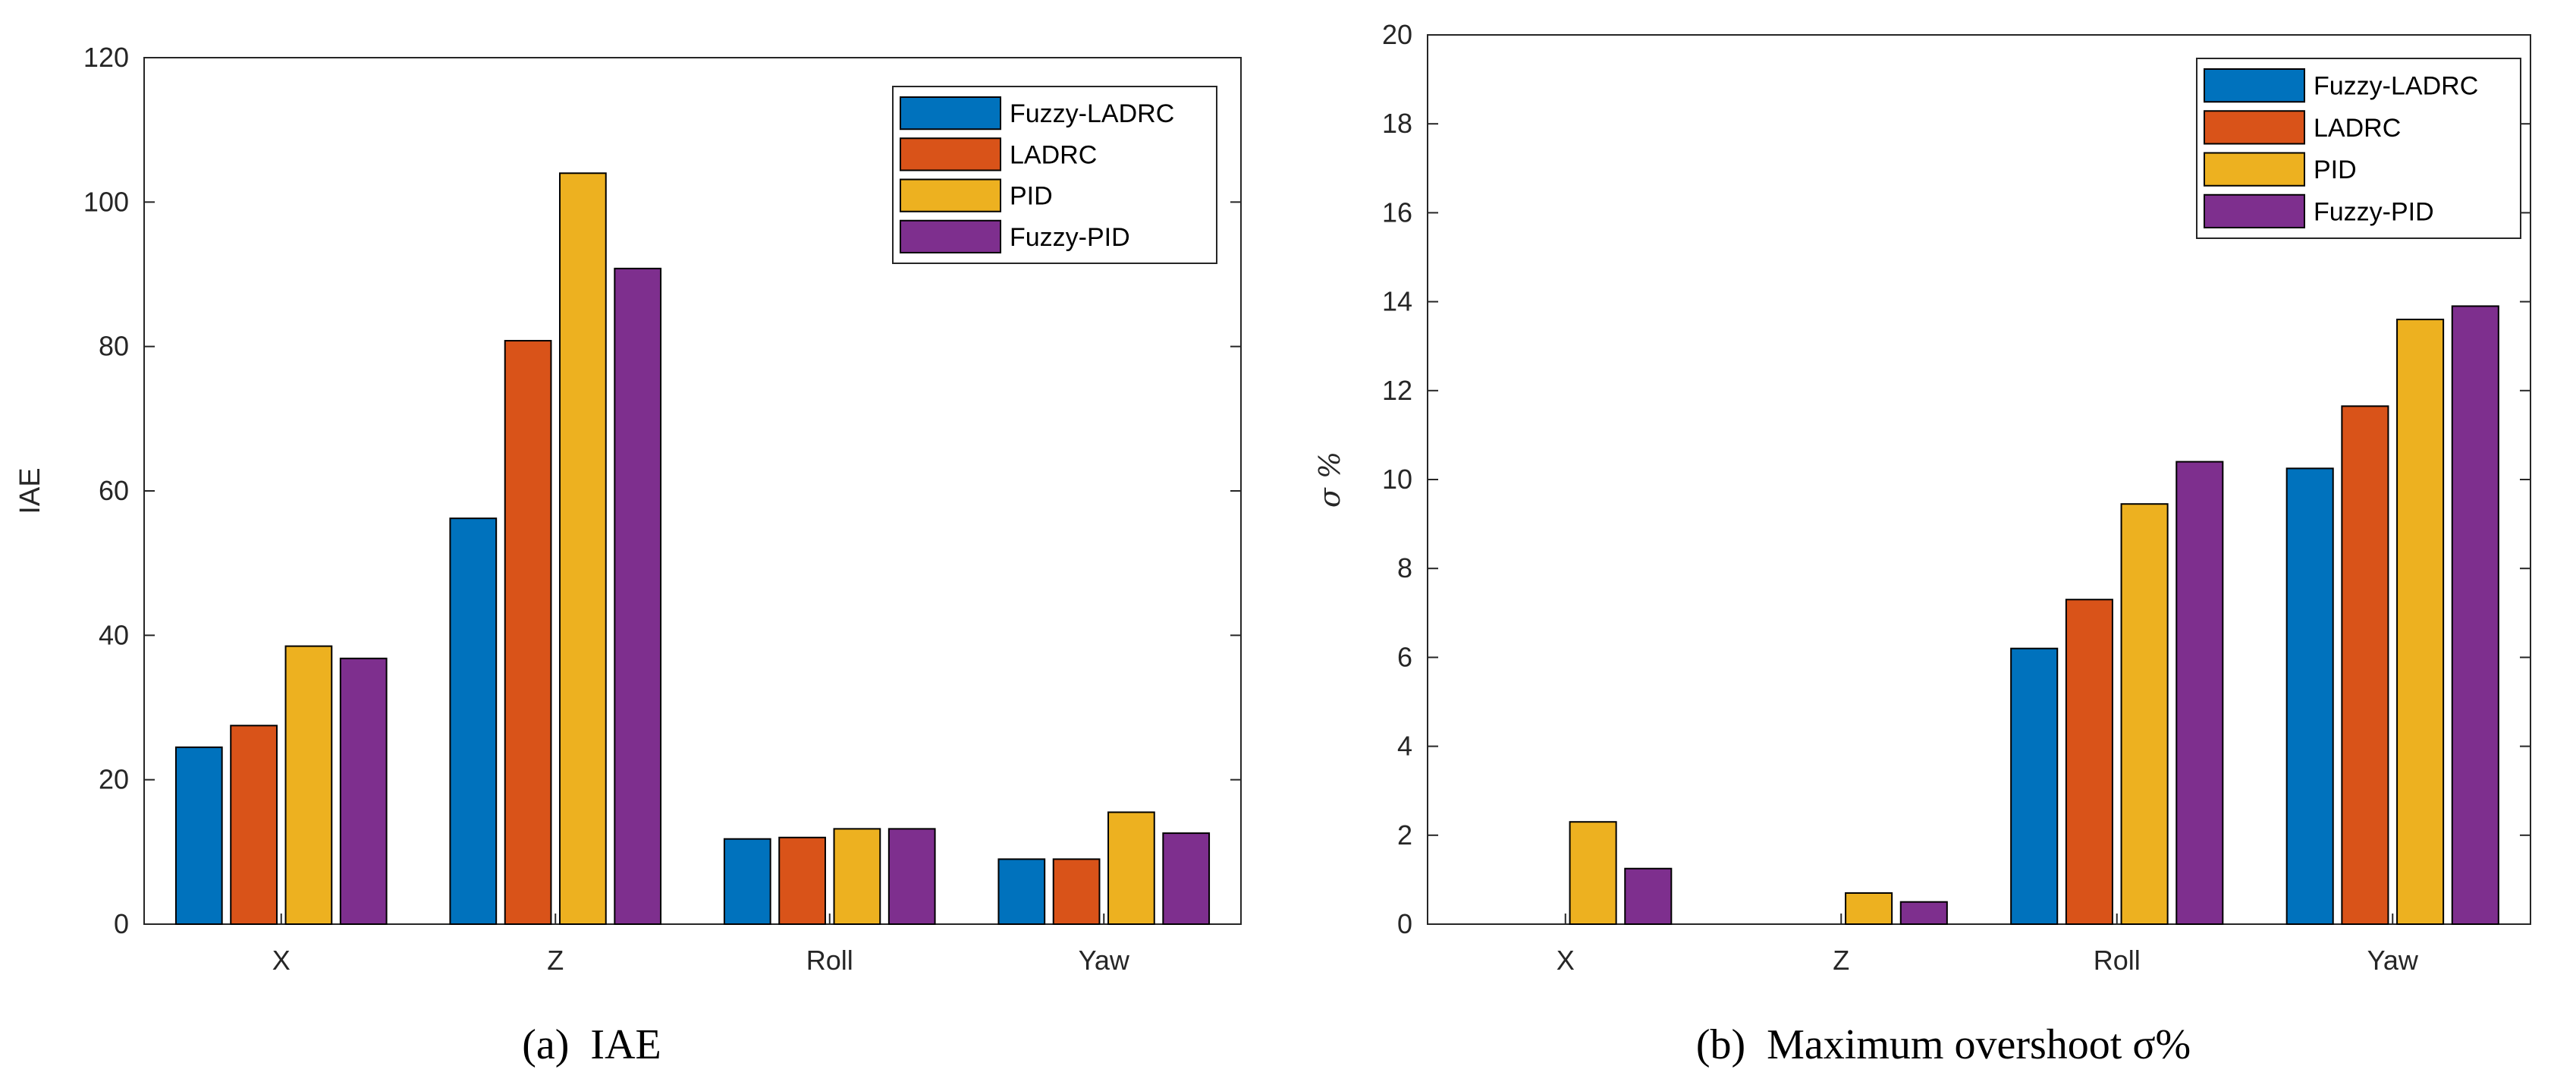  I want to click on y-tick-label: 2, so click(1404, 835).